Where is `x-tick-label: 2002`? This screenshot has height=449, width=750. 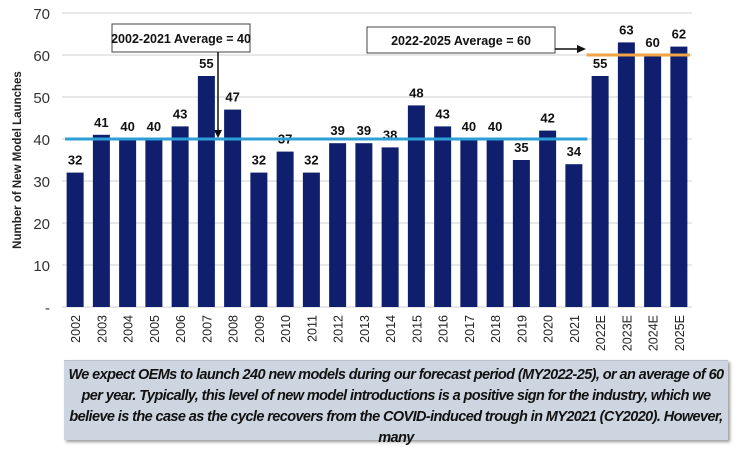 x-tick-label: 2002 is located at coordinates (76, 329).